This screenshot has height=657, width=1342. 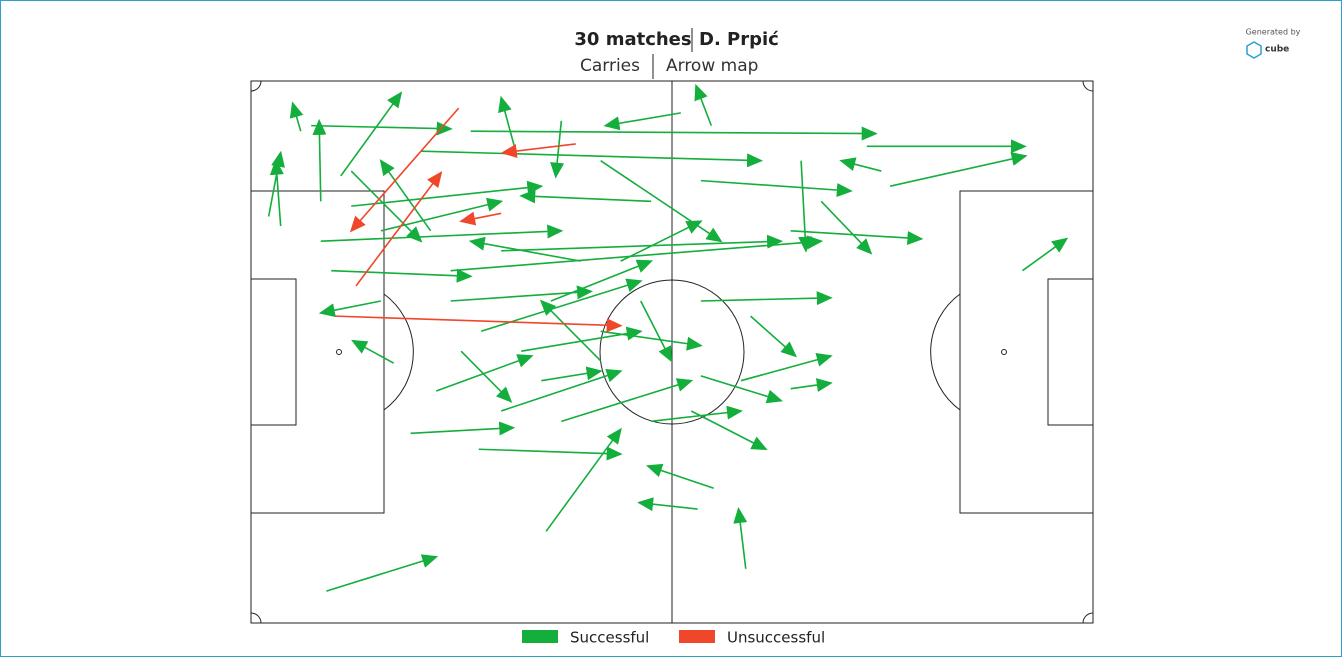 What do you see at coordinates (609, 638) in the screenshot?
I see `legend-label: Successful` at bounding box center [609, 638].